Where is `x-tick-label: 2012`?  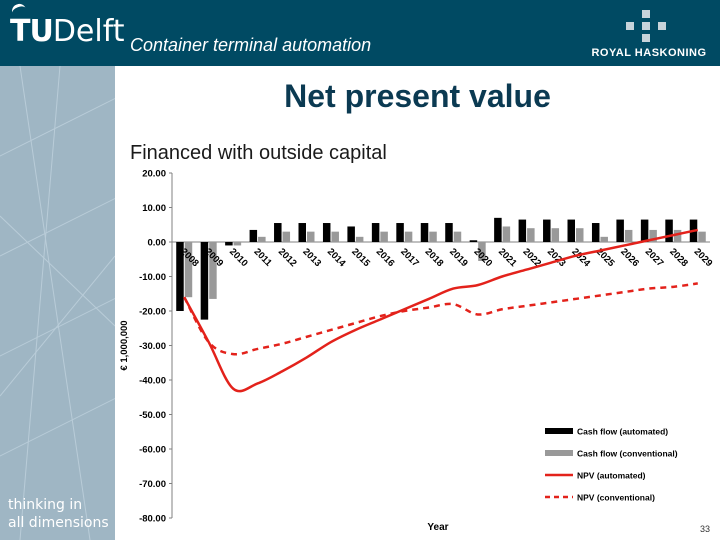 x-tick-label: 2012 is located at coordinates (287, 257).